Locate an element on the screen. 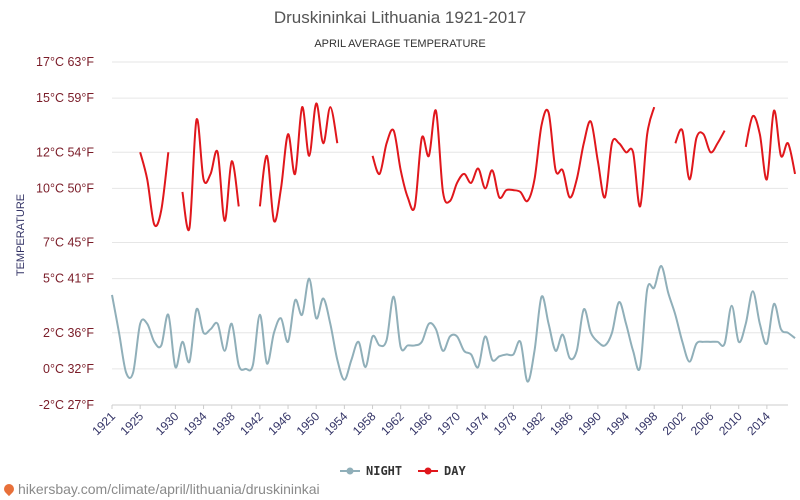  x-tick-label: 1998 is located at coordinates (646, 423).